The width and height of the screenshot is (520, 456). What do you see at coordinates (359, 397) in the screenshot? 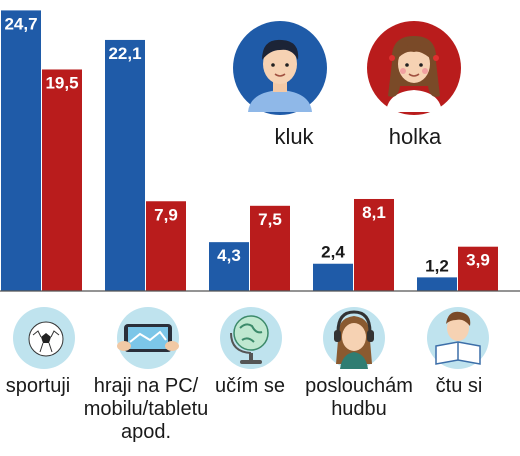
I see `category-label-poslouchu: poslouchám hudbu` at bounding box center [359, 397].